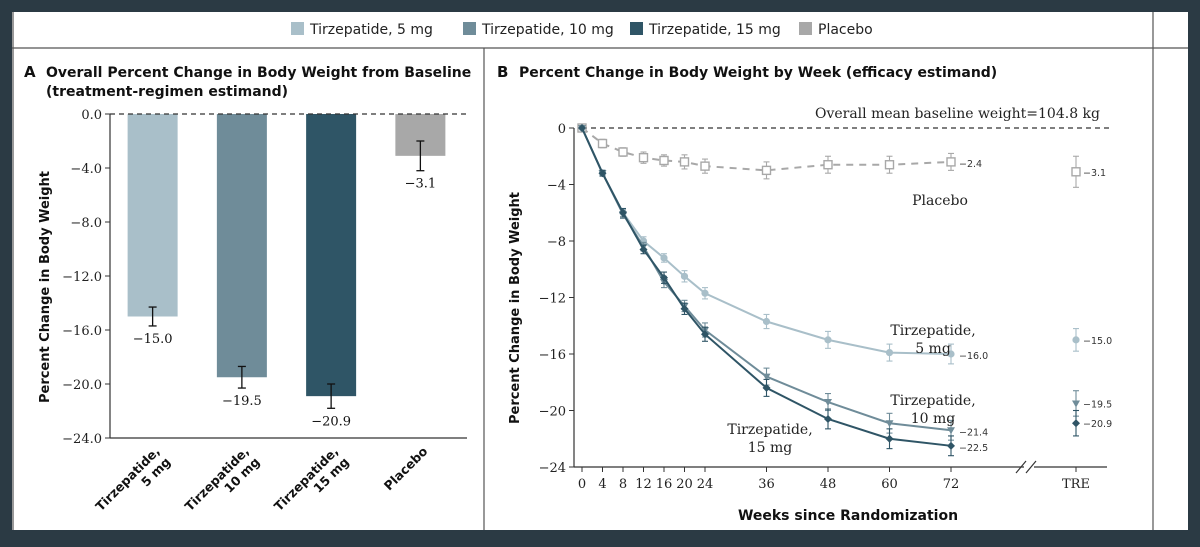  What do you see at coordinates (552, 412) in the screenshot?
I see `panel-b-y-tick-label: −20` at bounding box center [552, 412].